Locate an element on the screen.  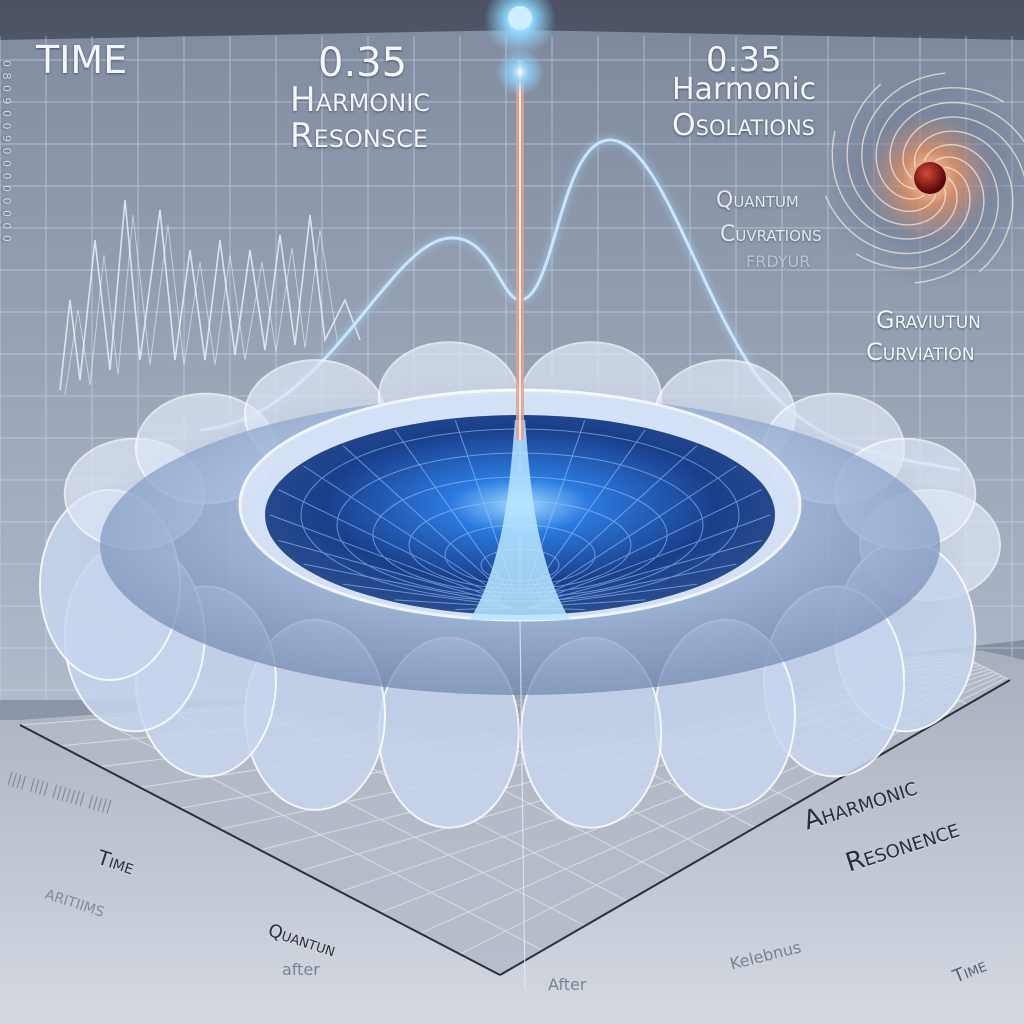
label-osolations: Osolations is located at coordinates (743, 125).